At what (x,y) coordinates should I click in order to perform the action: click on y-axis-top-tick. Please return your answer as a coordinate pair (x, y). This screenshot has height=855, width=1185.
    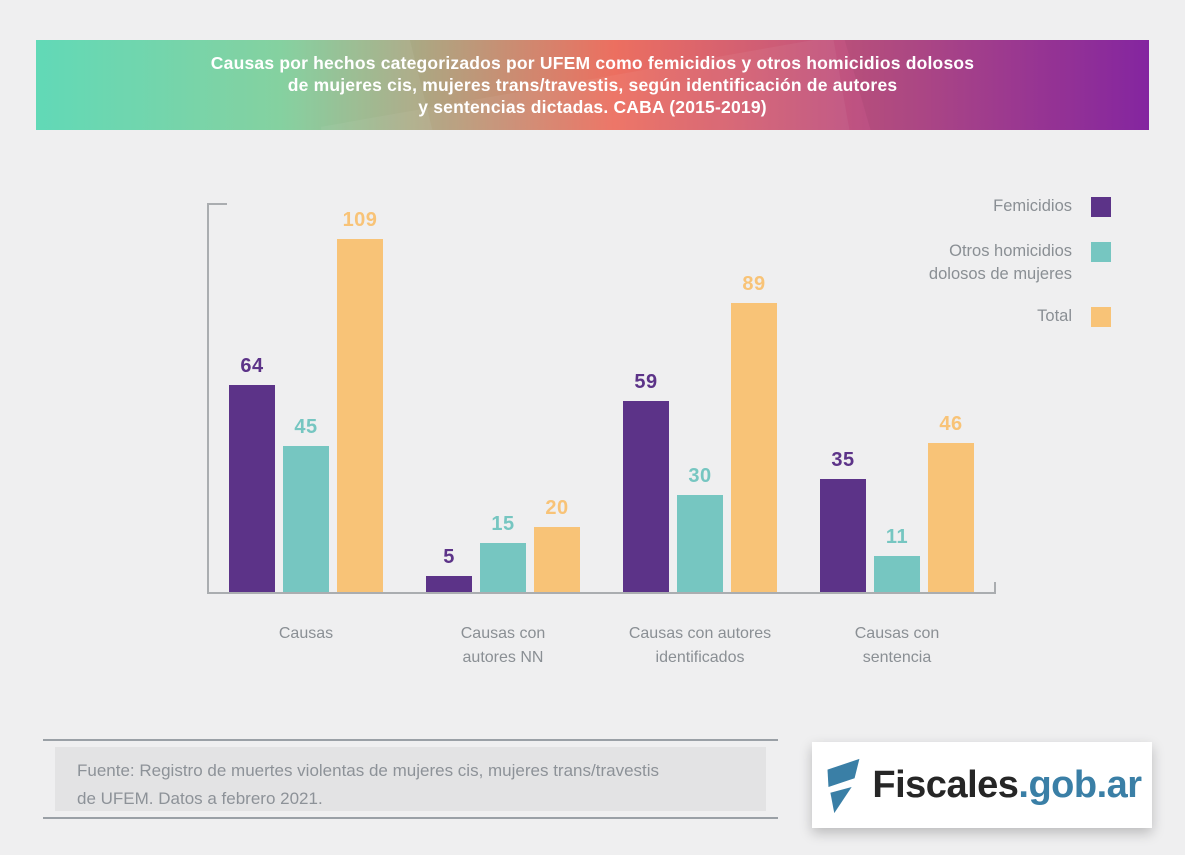
    Looking at the image, I should click on (217, 204).